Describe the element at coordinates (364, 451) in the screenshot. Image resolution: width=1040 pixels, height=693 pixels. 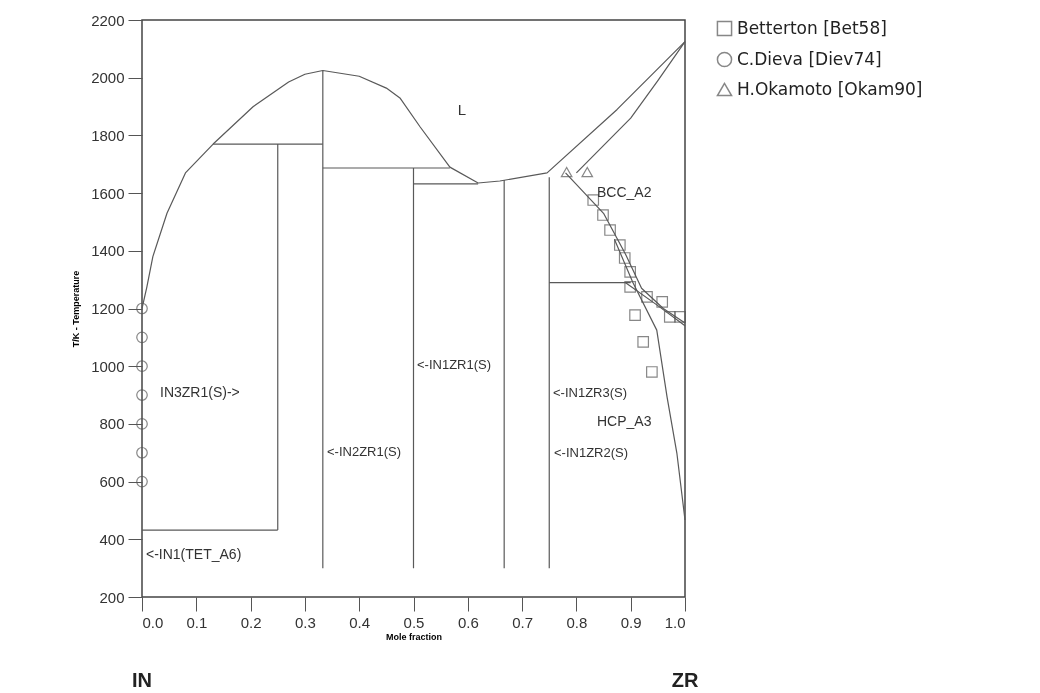
I see `annotation: <-IN2ZR1(S)` at that location.